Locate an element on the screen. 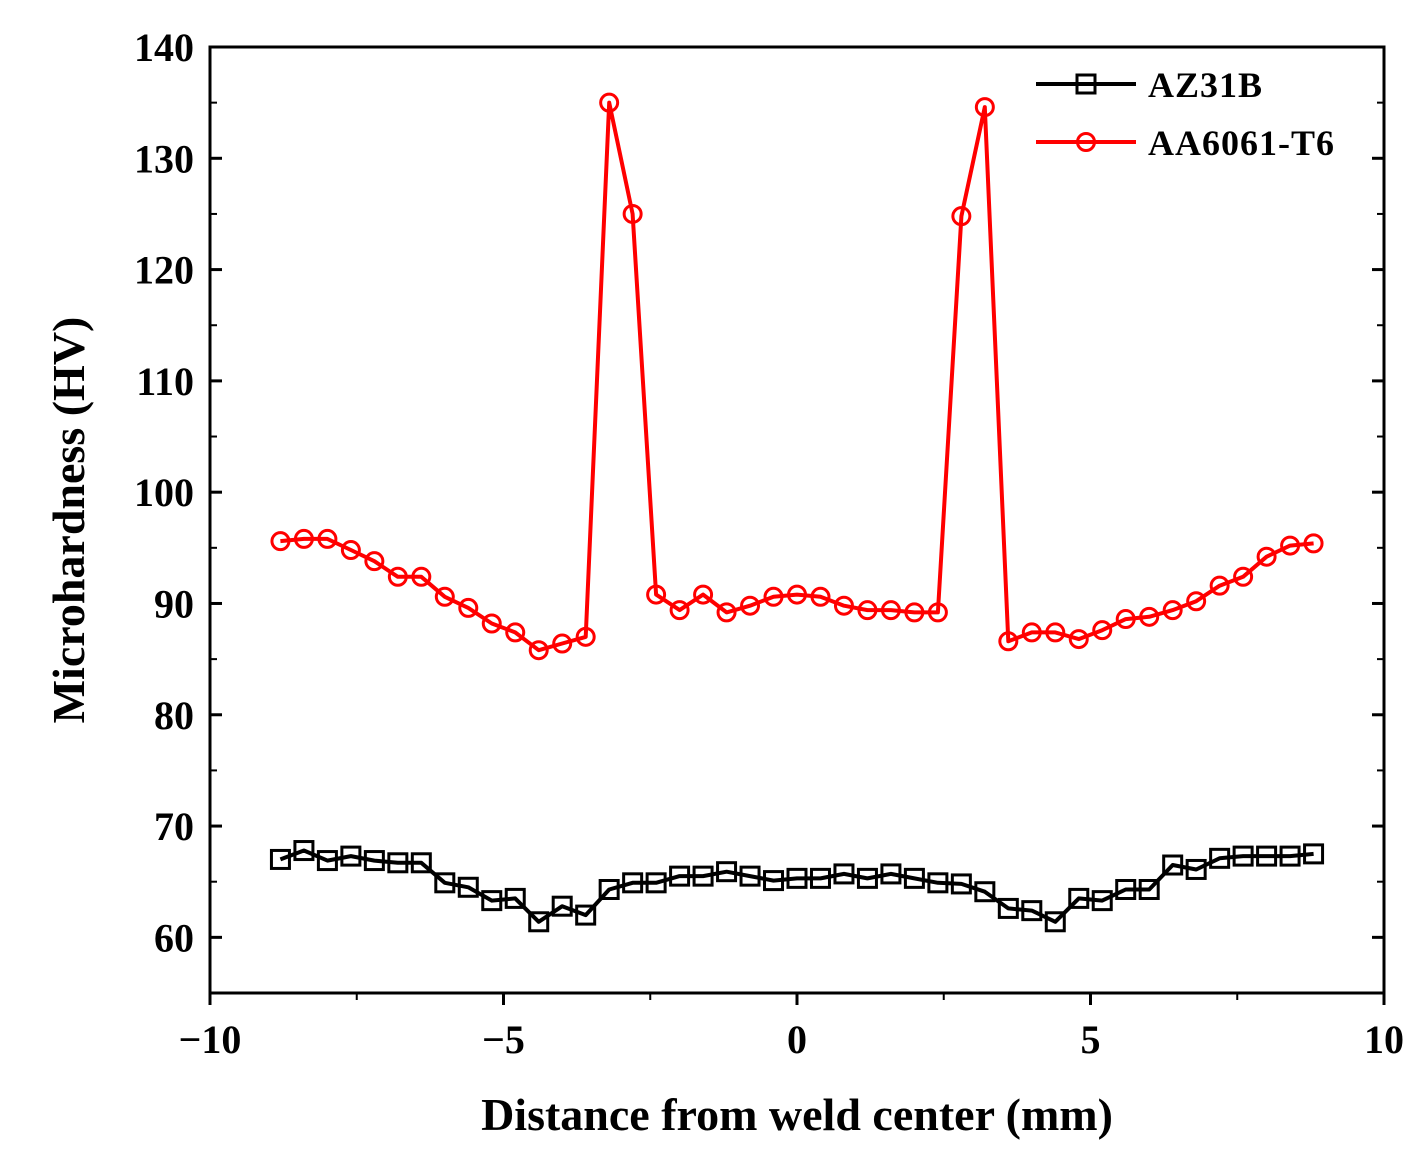 The image size is (1427, 1160). x-tick-label: −5 is located at coordinates (503, 1039).